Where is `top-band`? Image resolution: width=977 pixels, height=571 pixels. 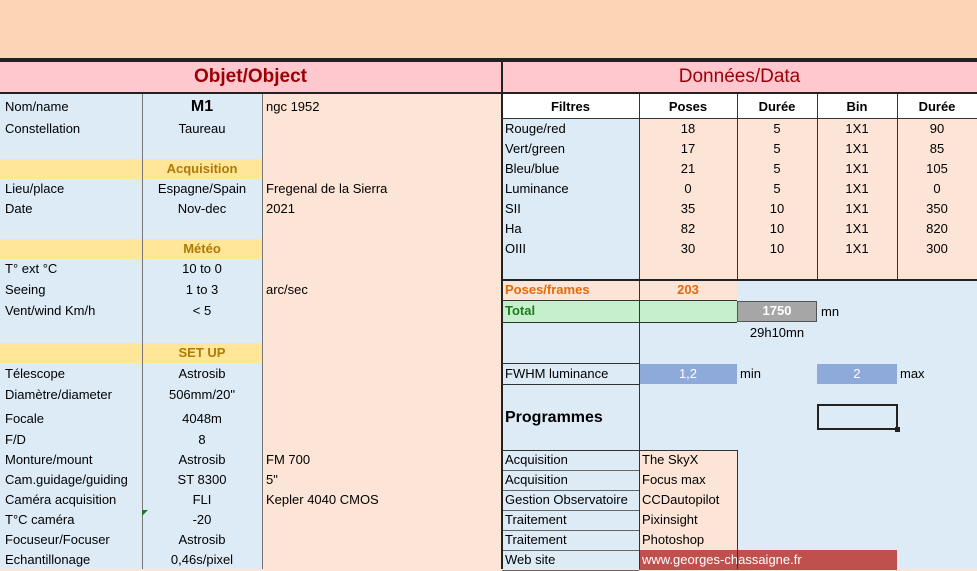 top-band is located at coordinates (488, 30).